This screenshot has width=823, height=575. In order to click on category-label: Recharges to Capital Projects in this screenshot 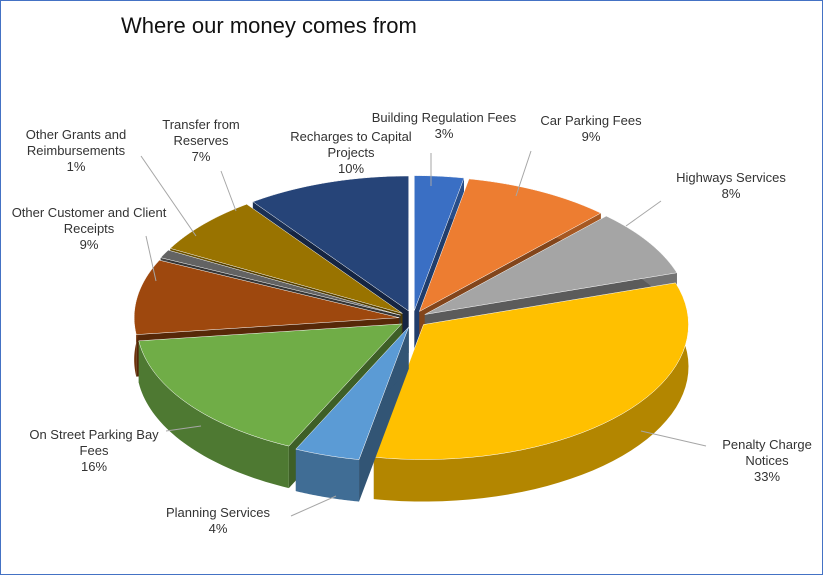, I will do `click(351, 144)`.